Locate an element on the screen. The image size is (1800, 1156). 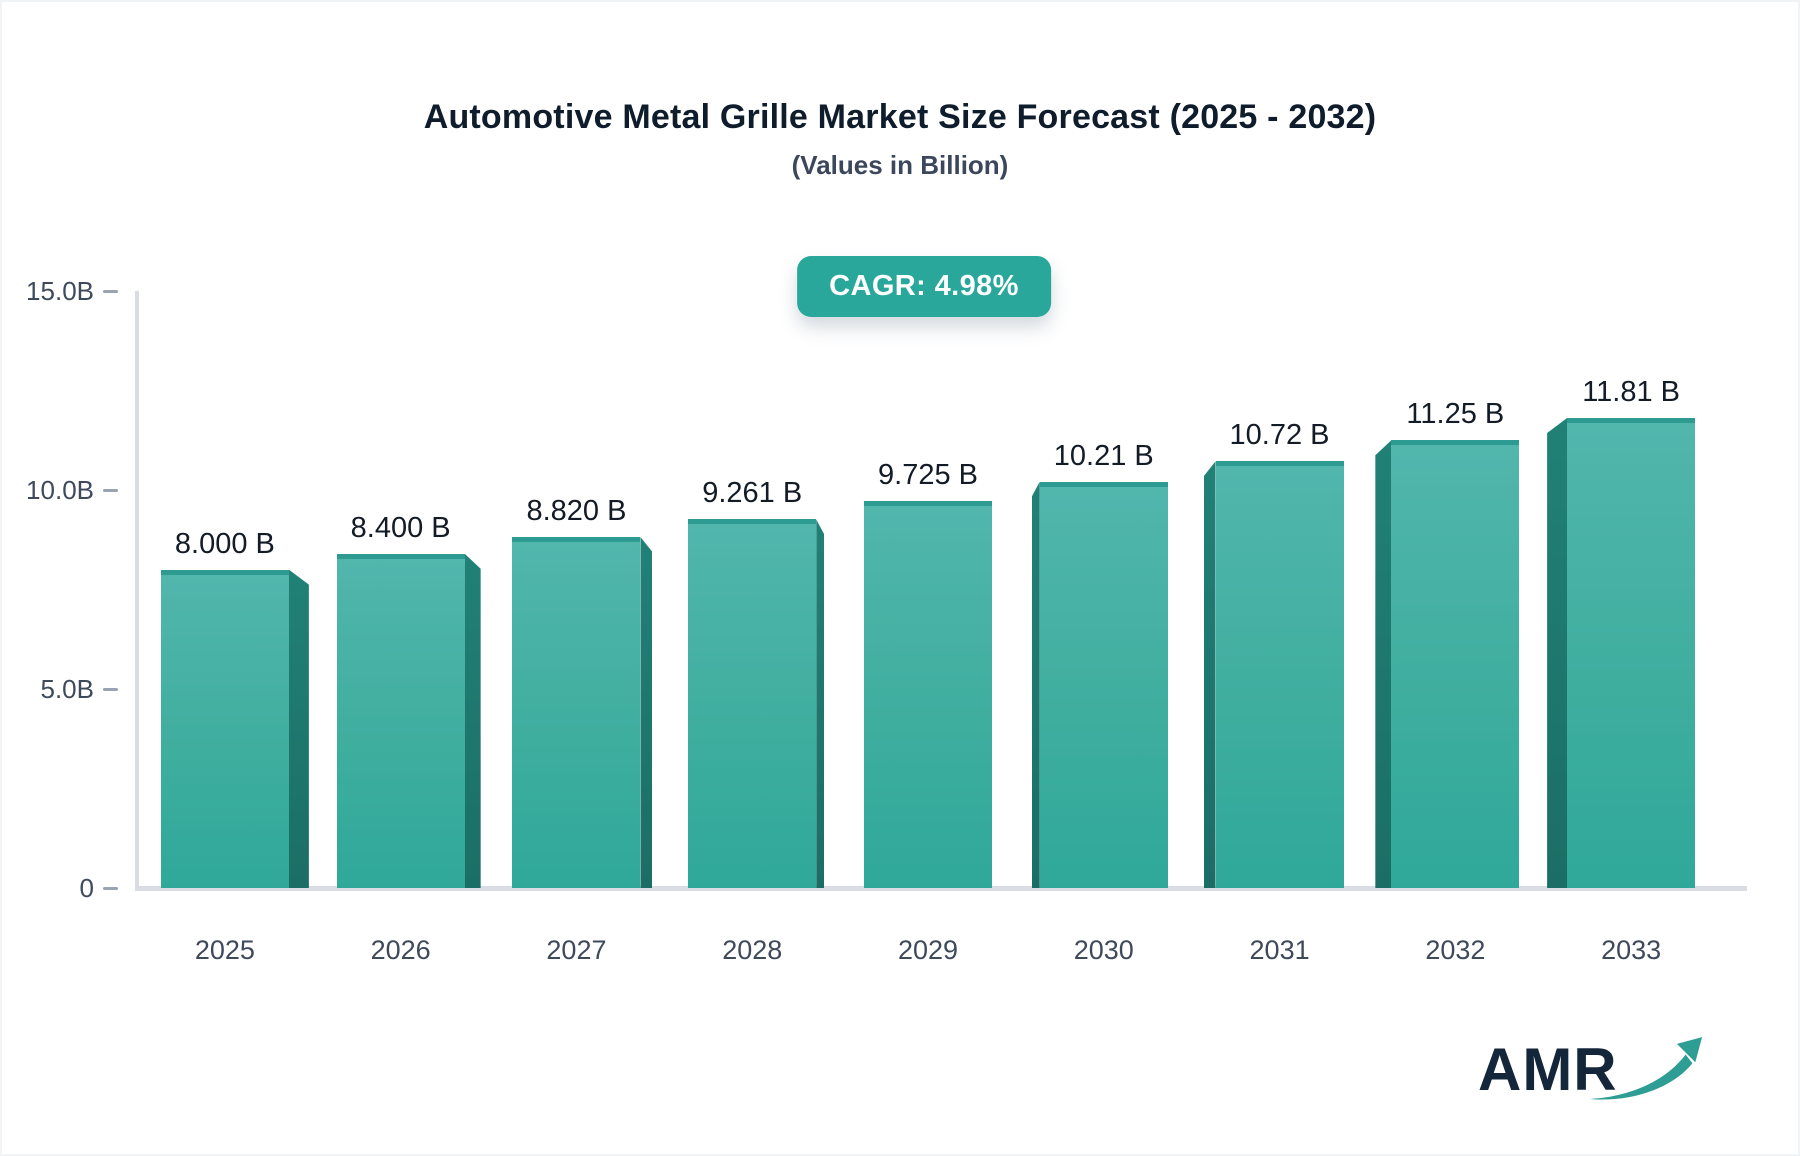
bar-2026: 8.400 B is located at coordinates (408, 700).